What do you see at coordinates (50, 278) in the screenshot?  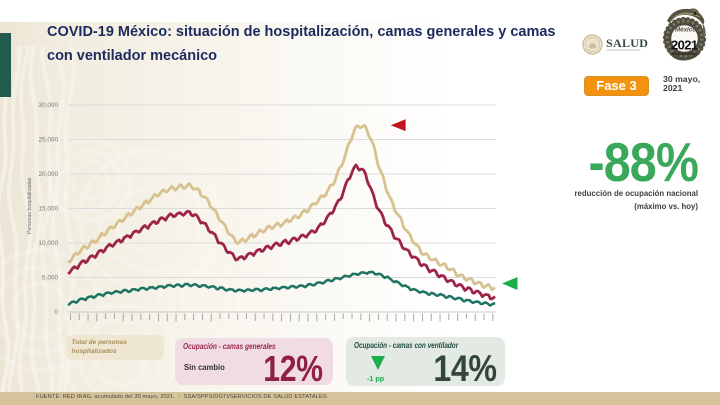 I see `svg-text: 5,000` at bounding box center [50, 278].